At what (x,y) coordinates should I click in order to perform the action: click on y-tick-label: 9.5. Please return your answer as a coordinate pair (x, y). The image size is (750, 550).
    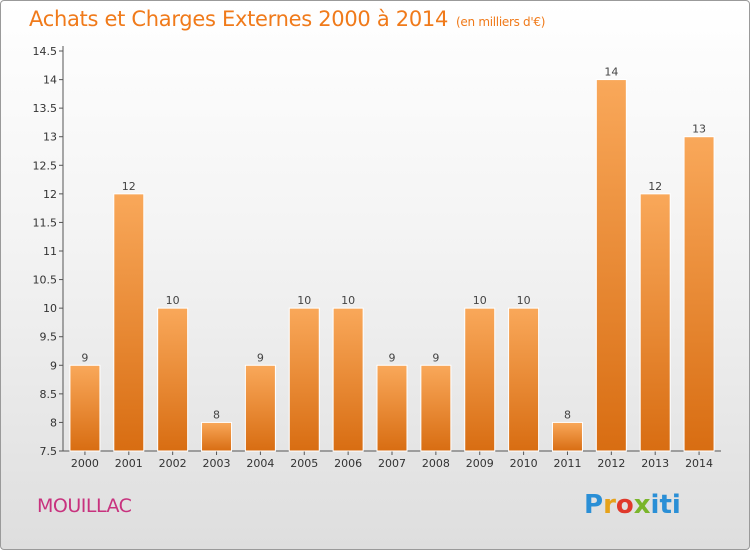
    Looking at the image, I should click on (49, 337).